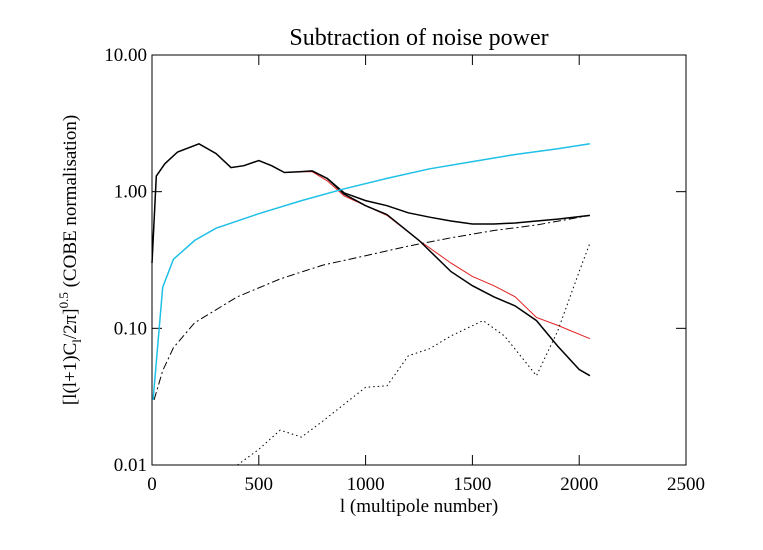 The width and height of the screenshot is (763, 550). I want to click on y-tick-label: 0.01, so click(130, 465).